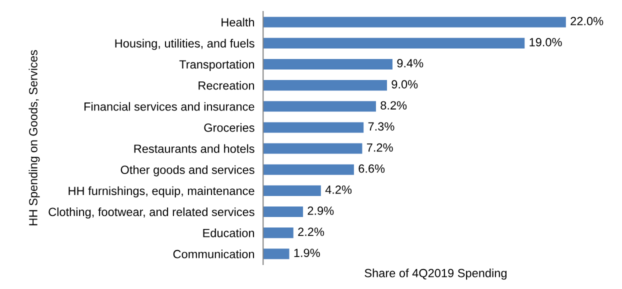 This screenshot has height=289, width=622. I want to click on data-label: 9.0%, so click(405, 84).